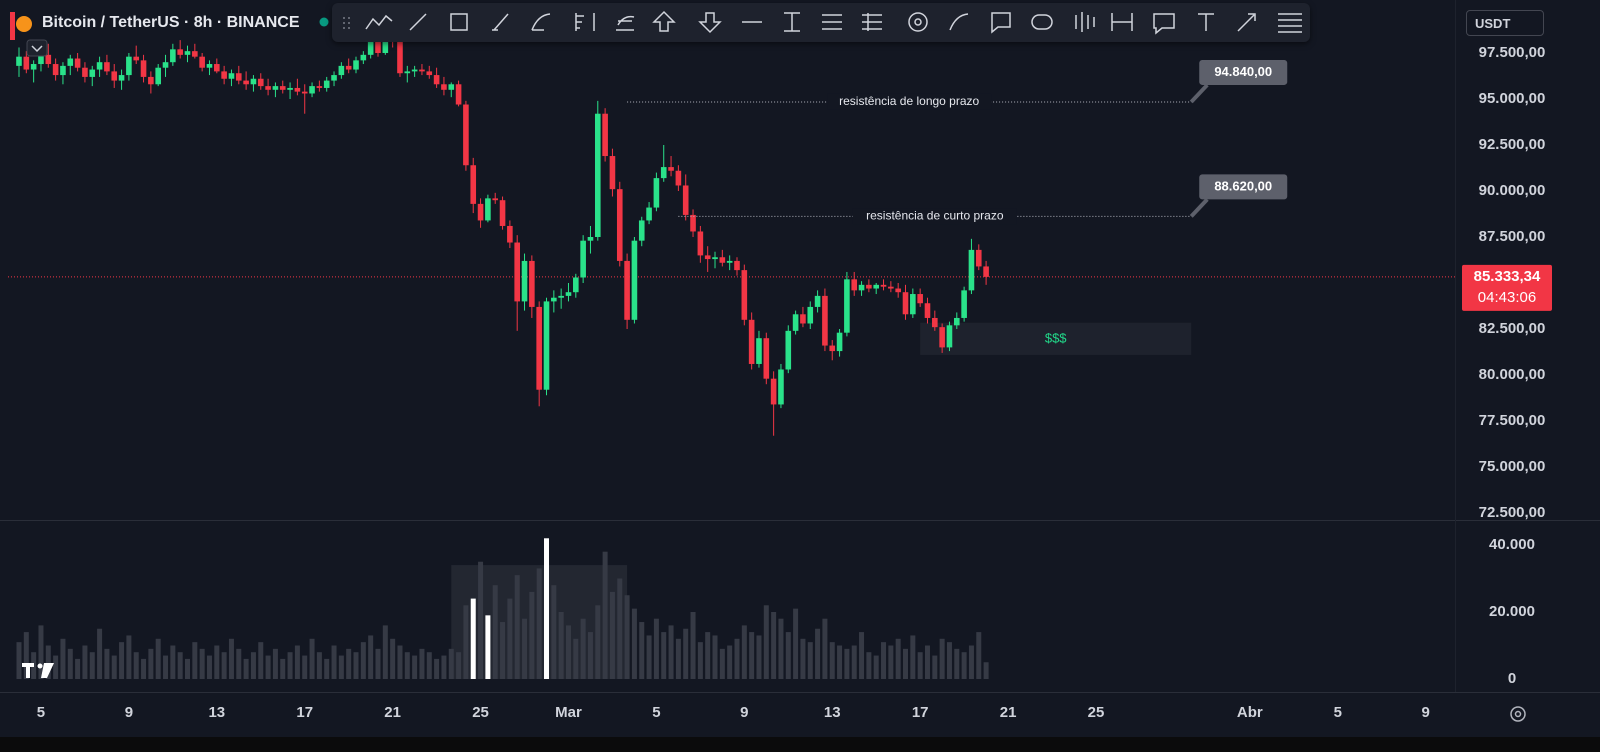 The width and height of the screenshot is (1600, 752). I want to click on y-tick-label: 77.500,00, so click(1512, 420).